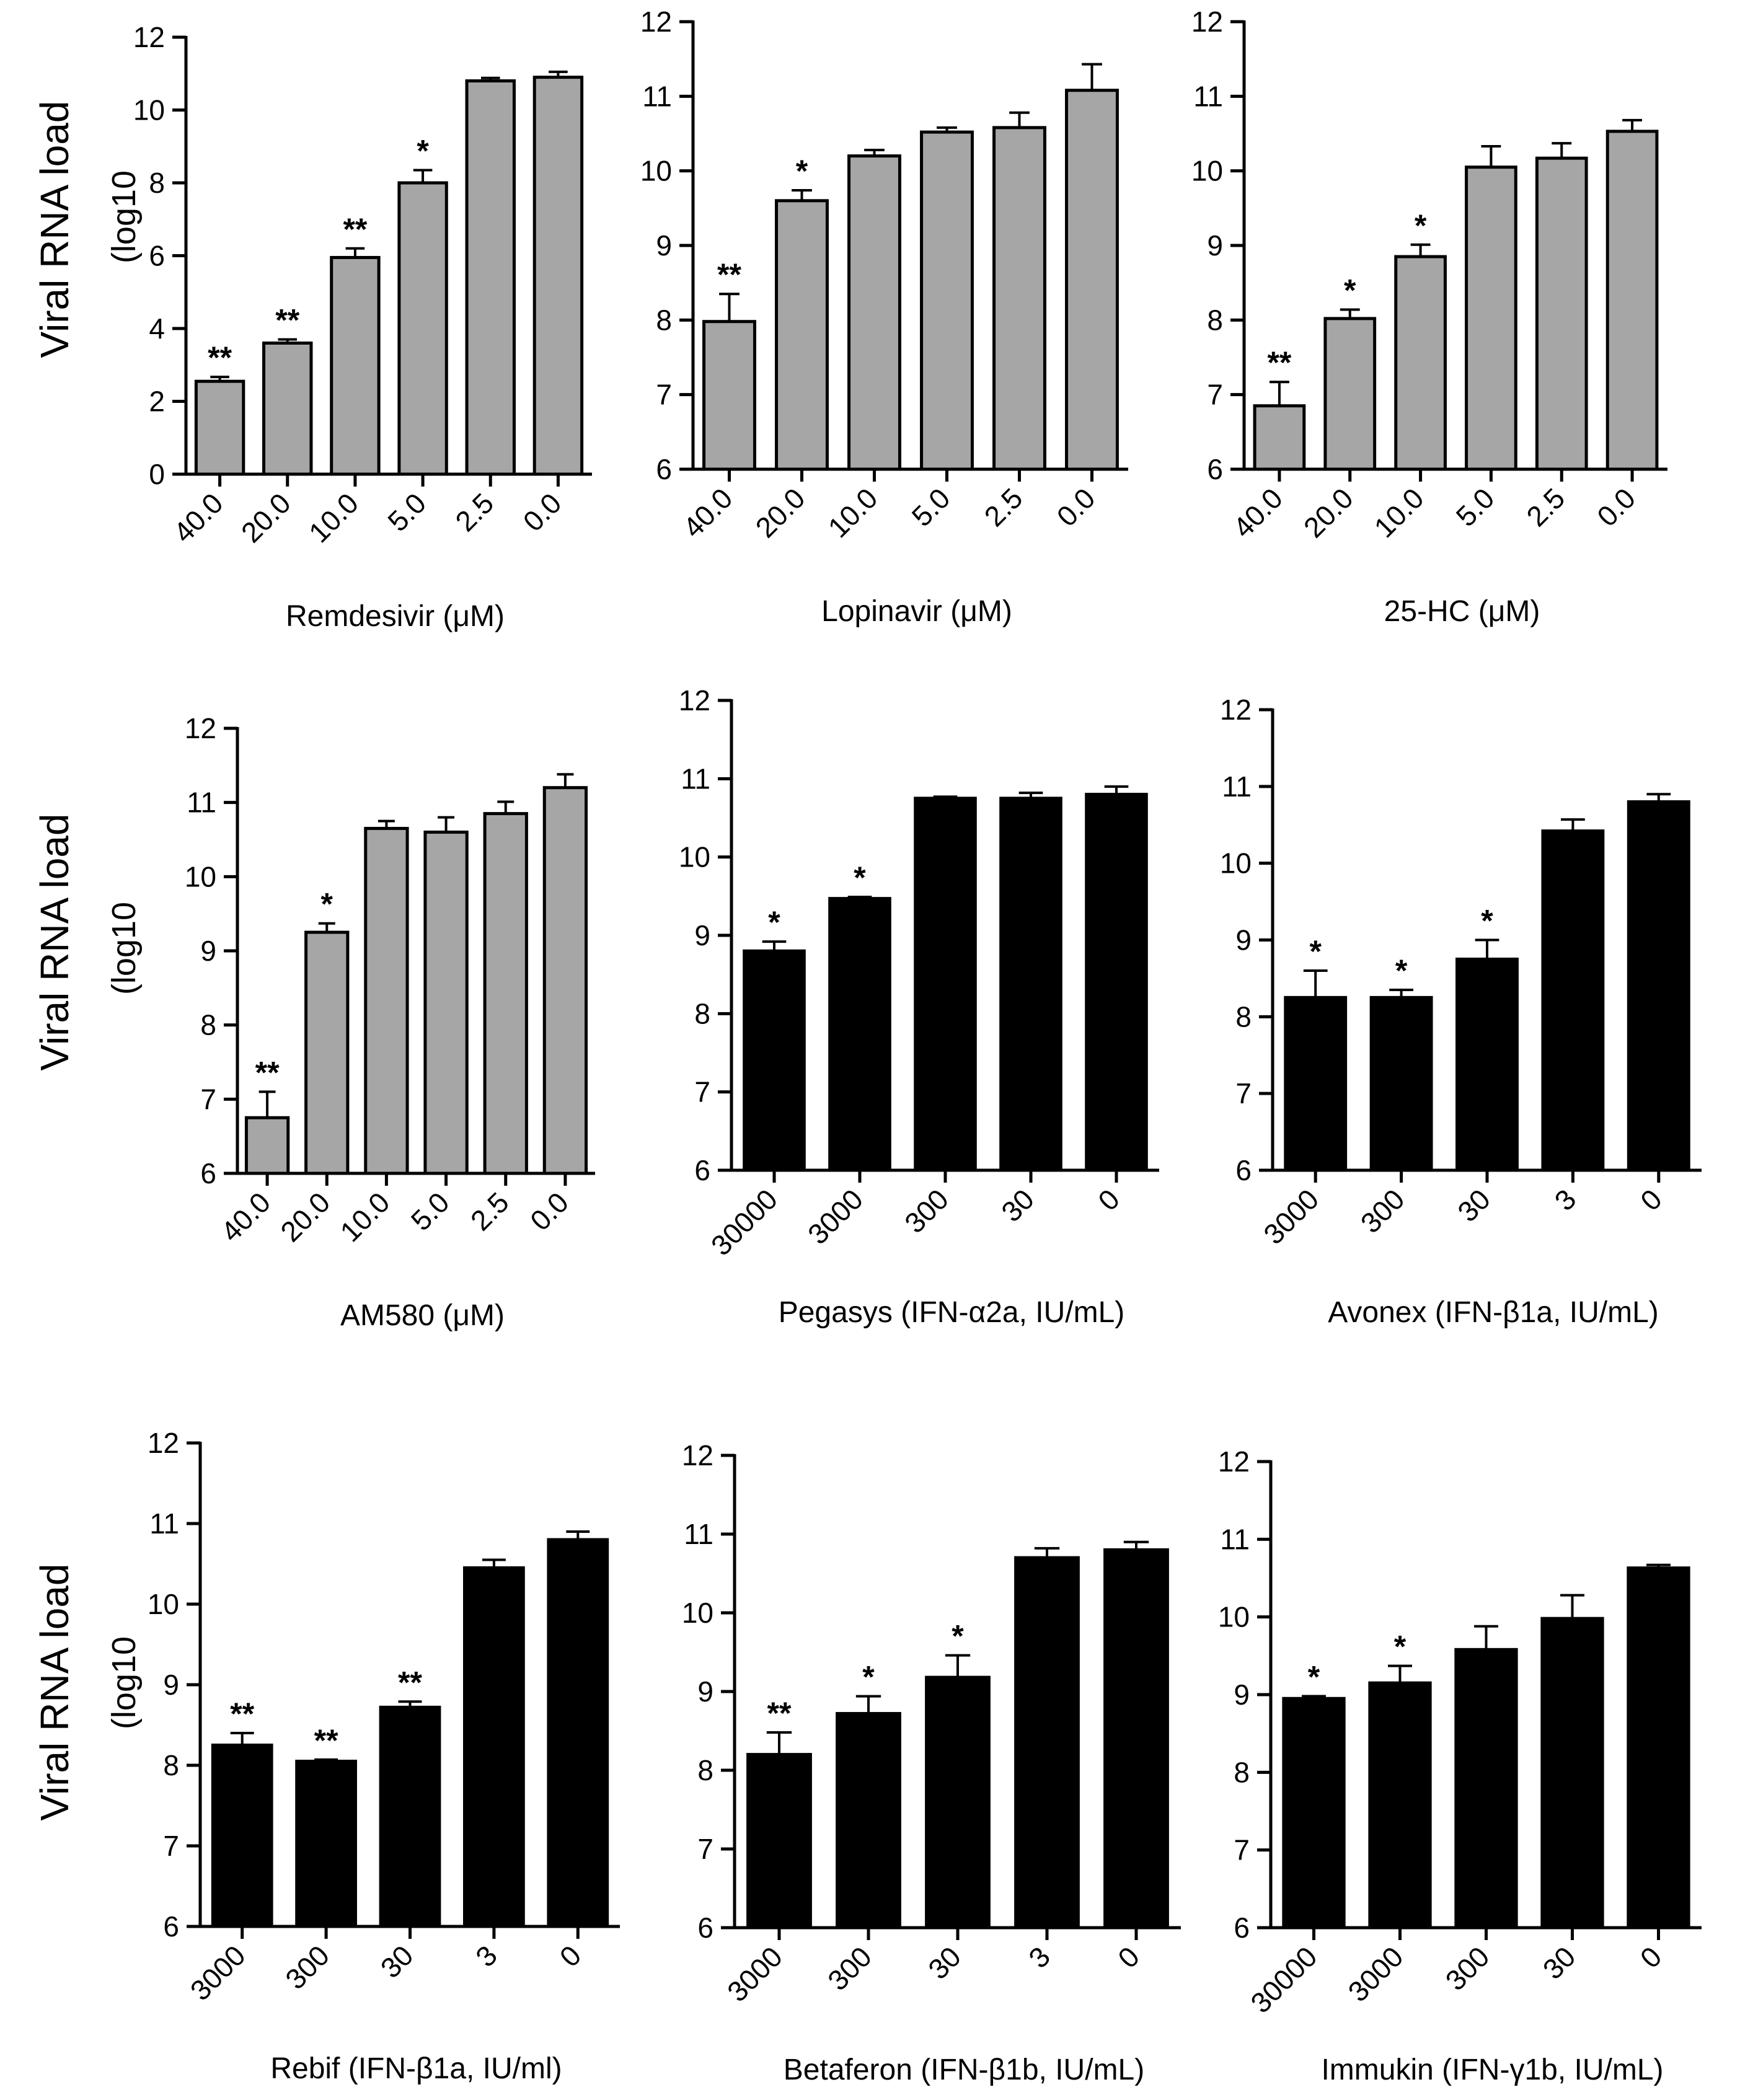  What do you see at coordinates (916, 611) in the screenshot?
I see `x-axis-title: Lopinavir (μM)` at bounding box center [916, 611].